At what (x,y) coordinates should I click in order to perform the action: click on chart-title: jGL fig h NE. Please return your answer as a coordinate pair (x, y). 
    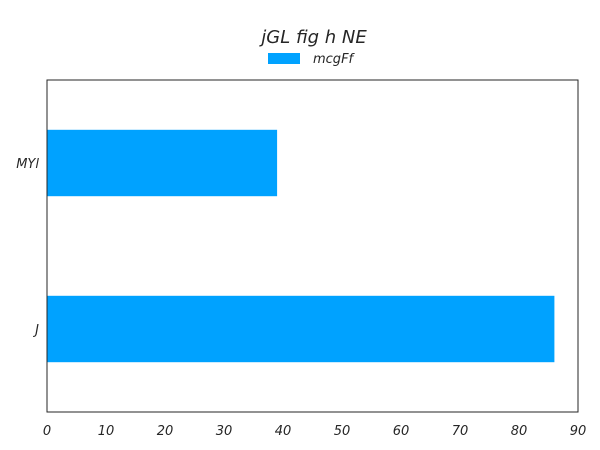
    Looking at the image, I should click on (312, 37).